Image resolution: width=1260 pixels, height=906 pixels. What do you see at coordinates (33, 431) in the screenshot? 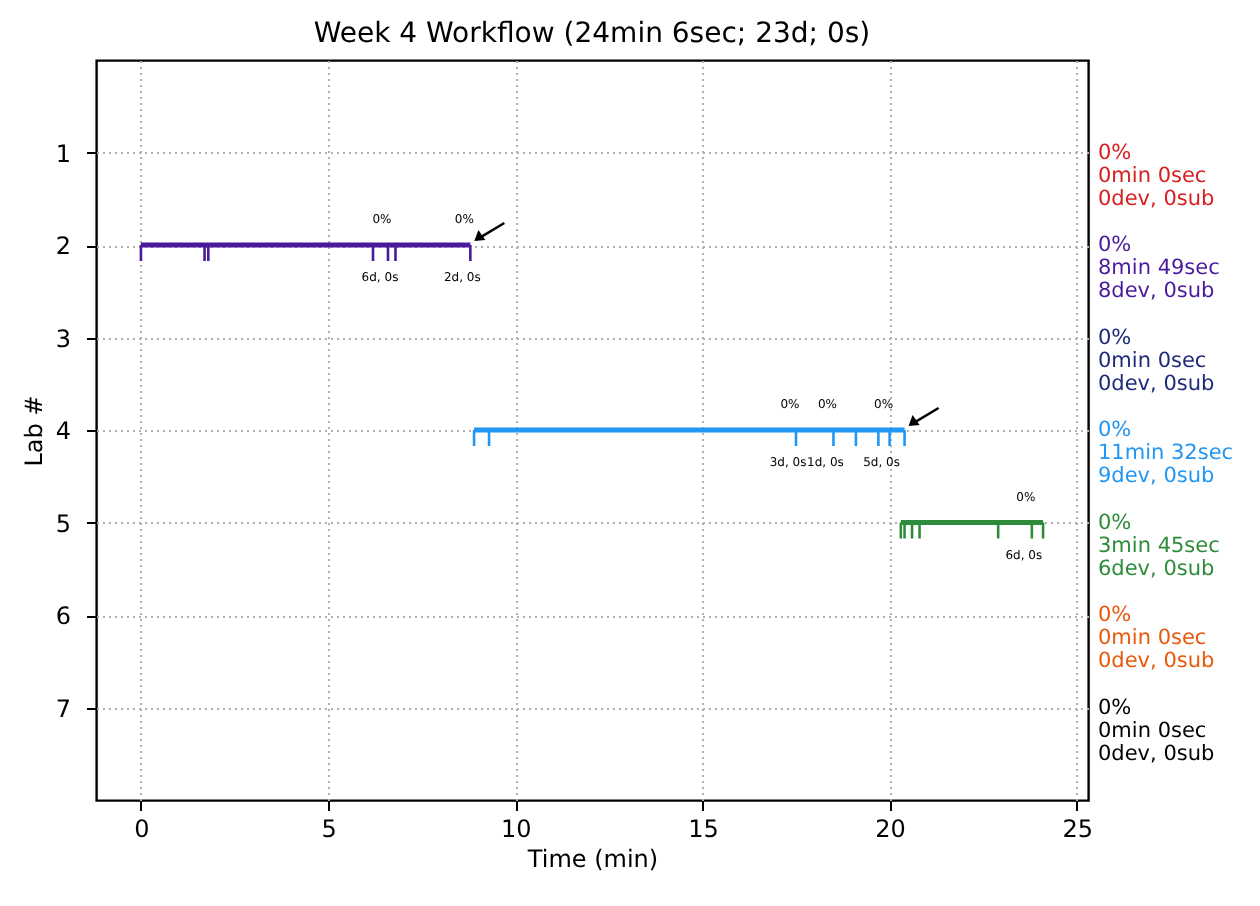
I see `y-axis-title: Lab #` at bounding box center [33, 431].